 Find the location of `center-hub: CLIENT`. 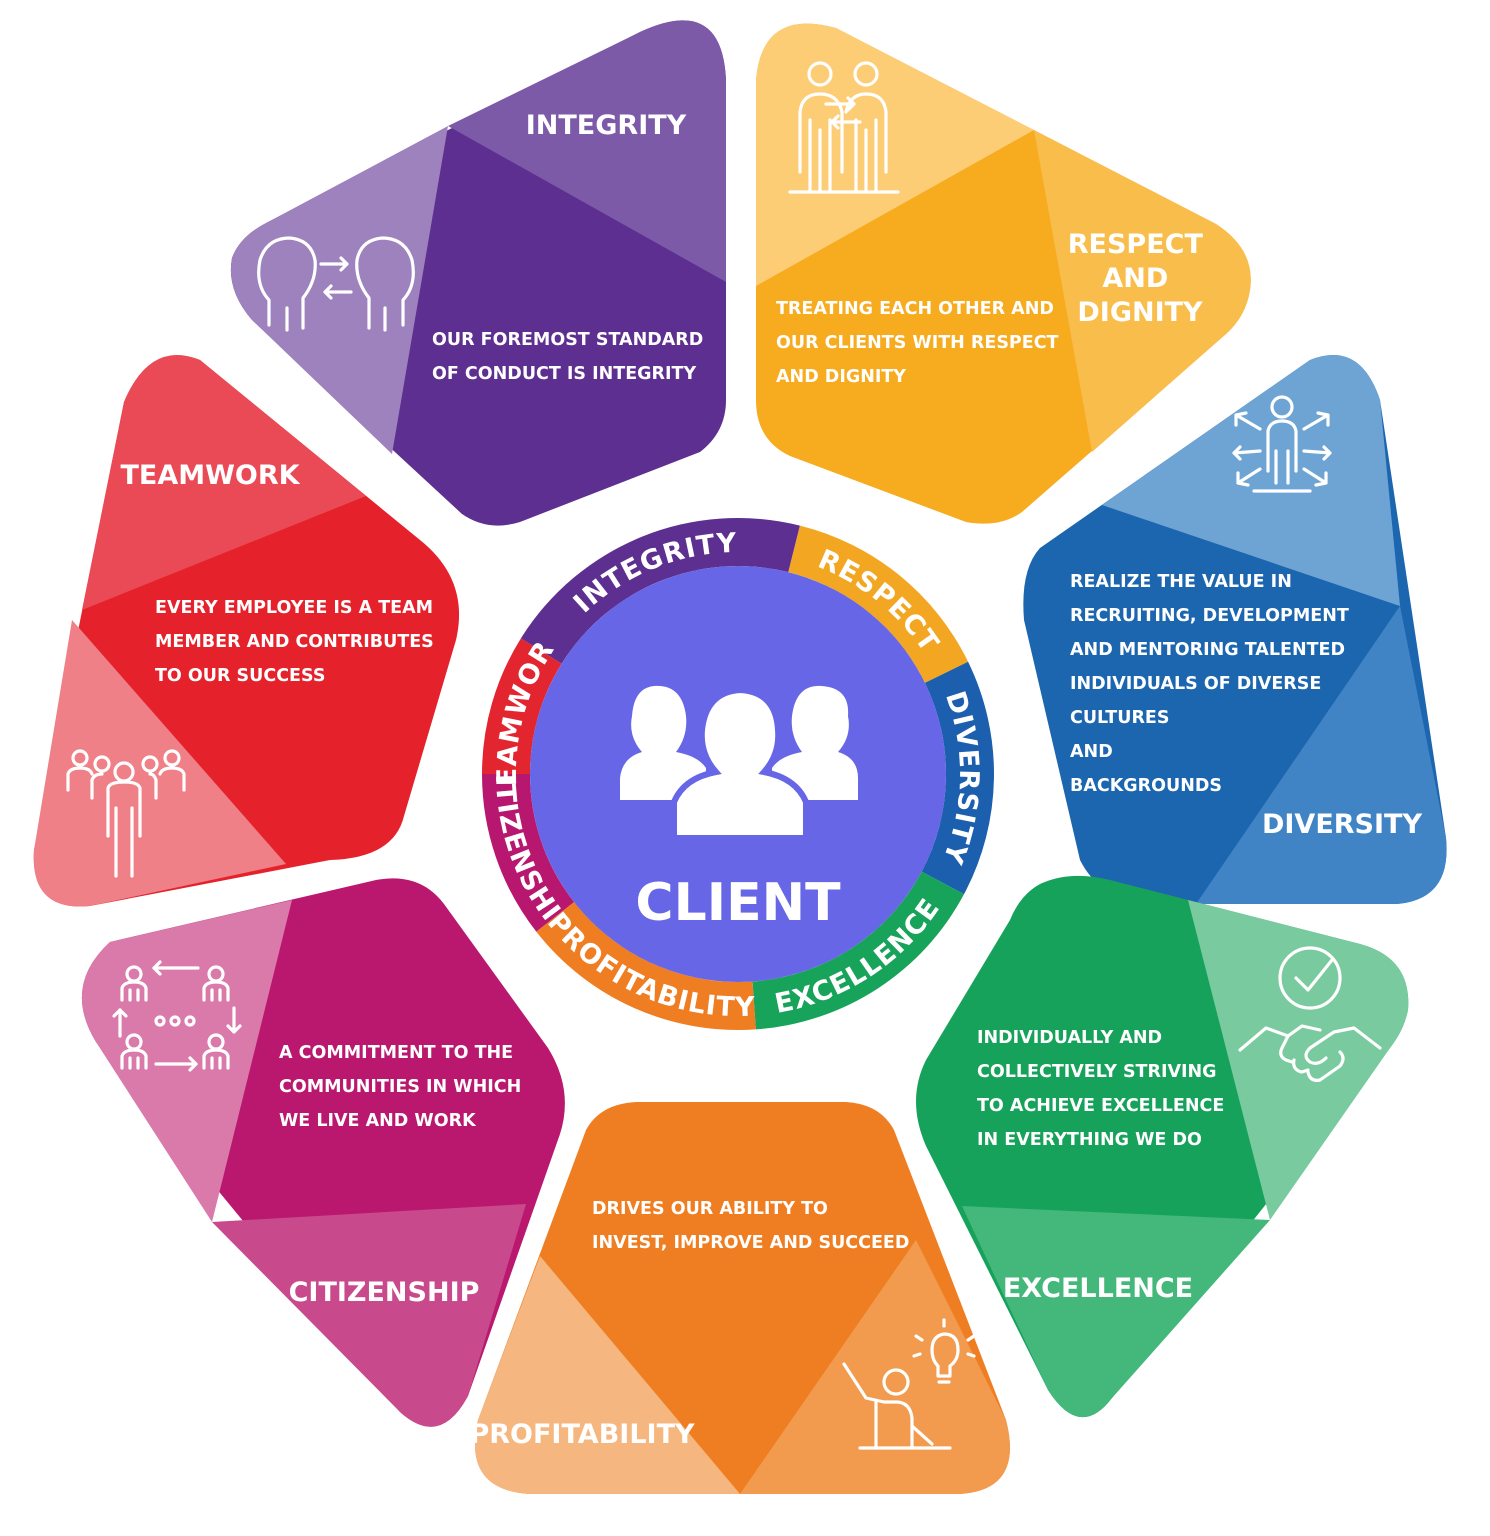

center-hub: CLIENT is located at coordinates (738, 774).